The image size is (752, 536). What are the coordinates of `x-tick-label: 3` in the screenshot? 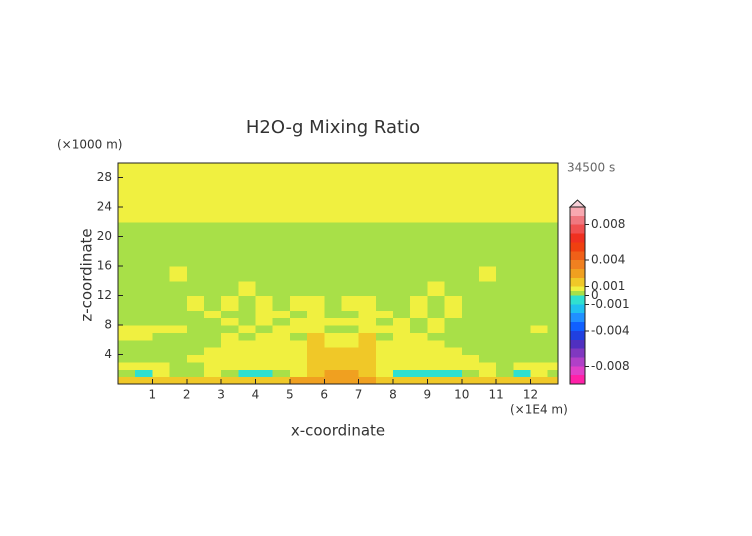 It's located at (221, 395).